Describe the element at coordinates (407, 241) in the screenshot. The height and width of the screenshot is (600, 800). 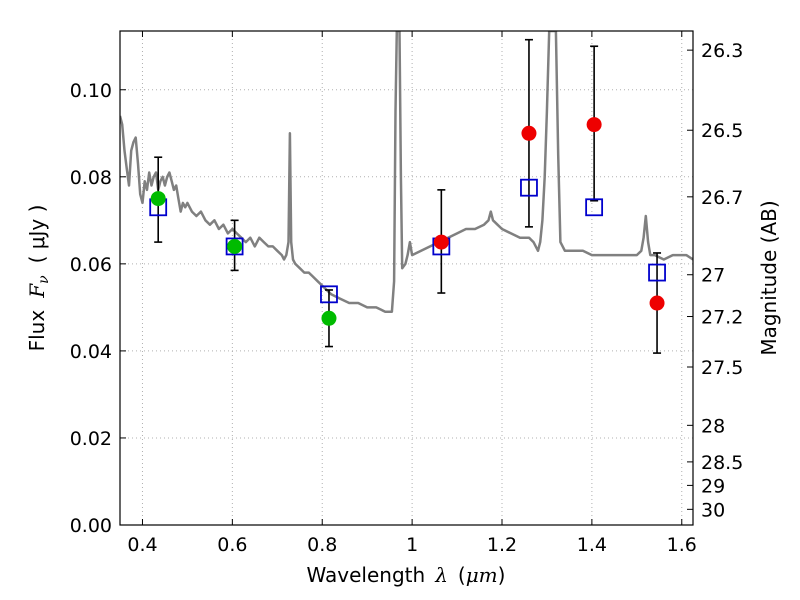
I see `model-photometry-layer` at that location.